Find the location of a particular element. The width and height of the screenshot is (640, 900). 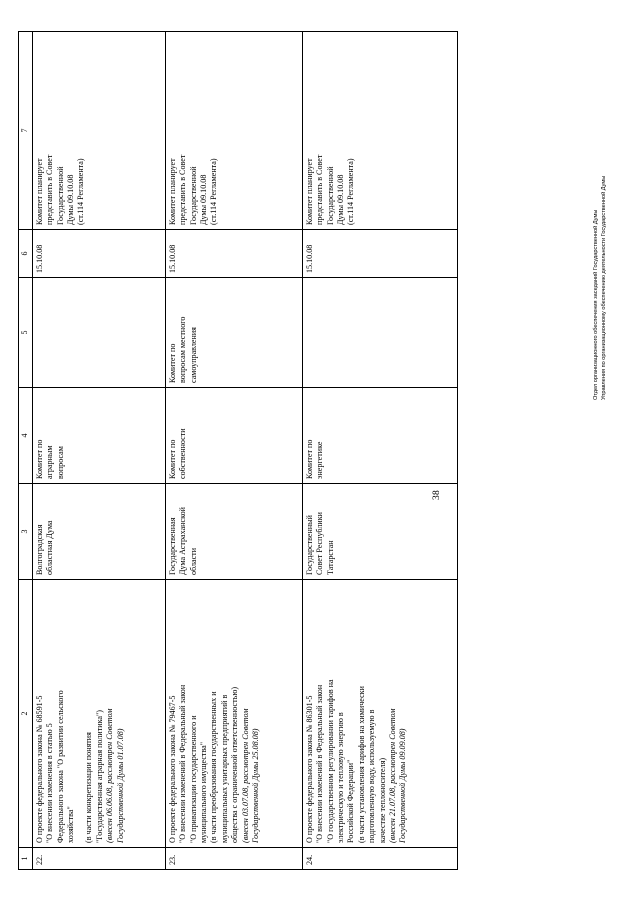

row-index: 23. is located at coordinates (234, 858).